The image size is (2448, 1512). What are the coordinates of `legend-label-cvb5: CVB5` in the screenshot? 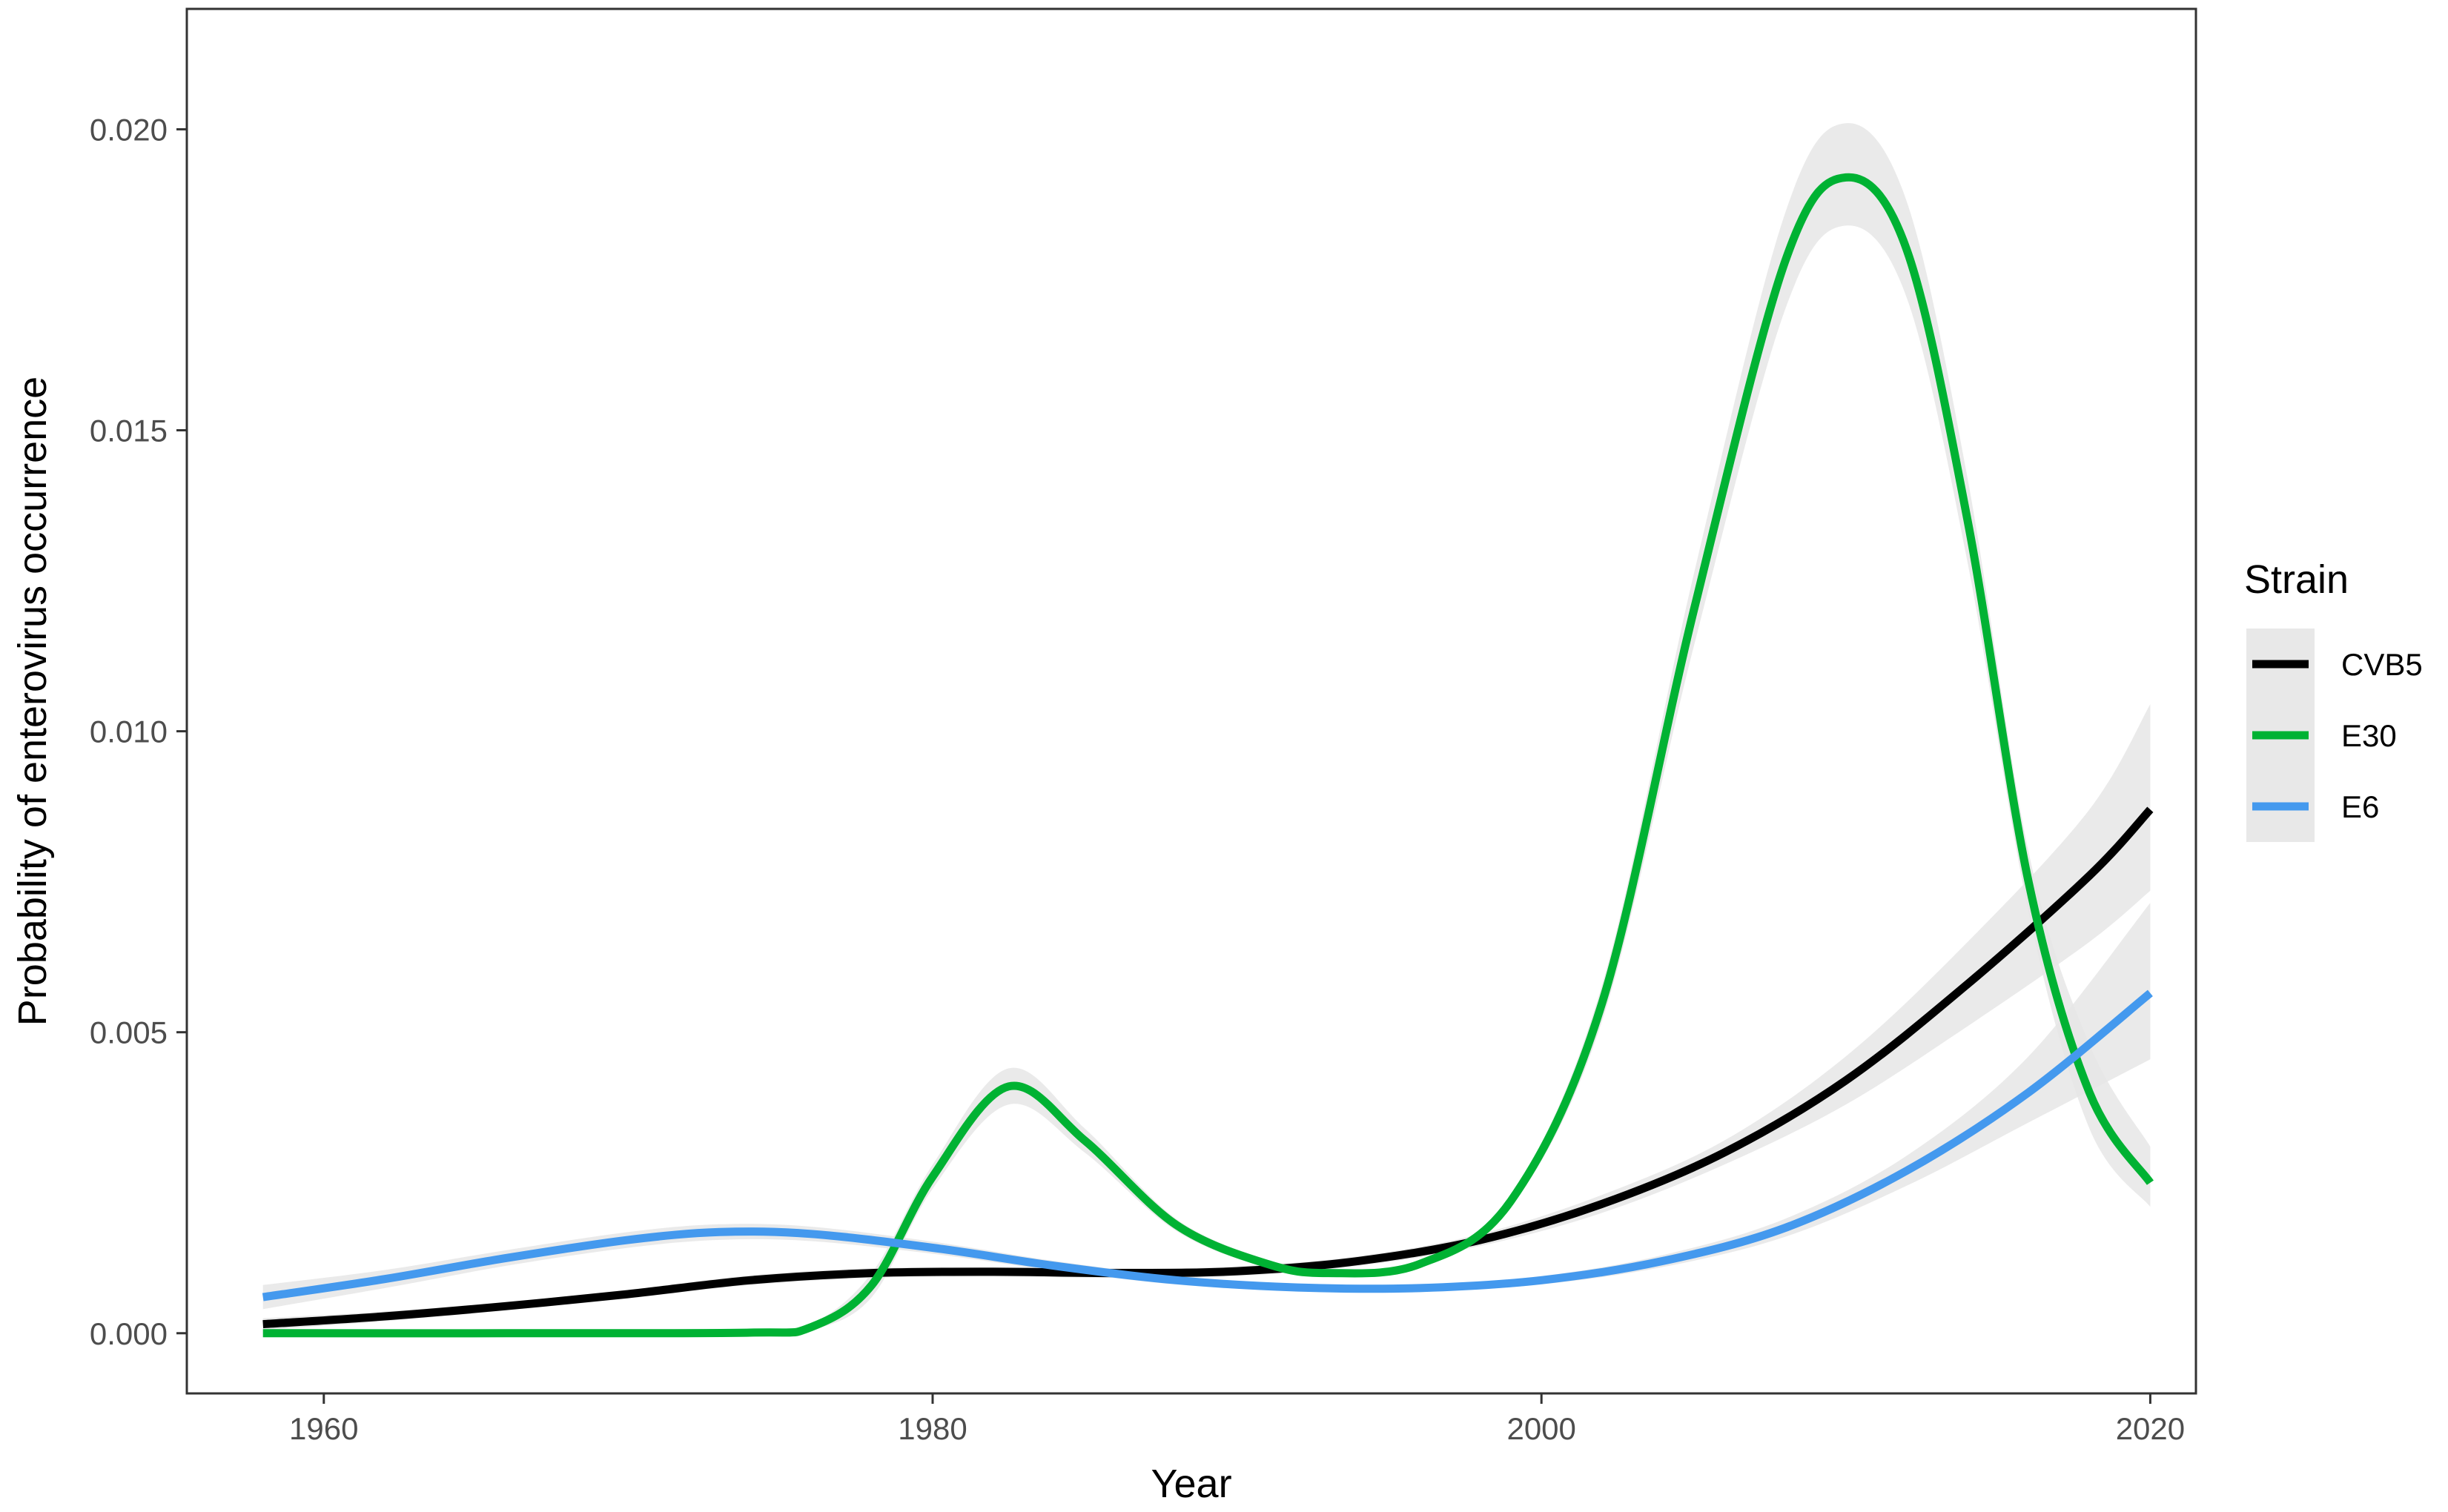 It's located at (2382, 665).